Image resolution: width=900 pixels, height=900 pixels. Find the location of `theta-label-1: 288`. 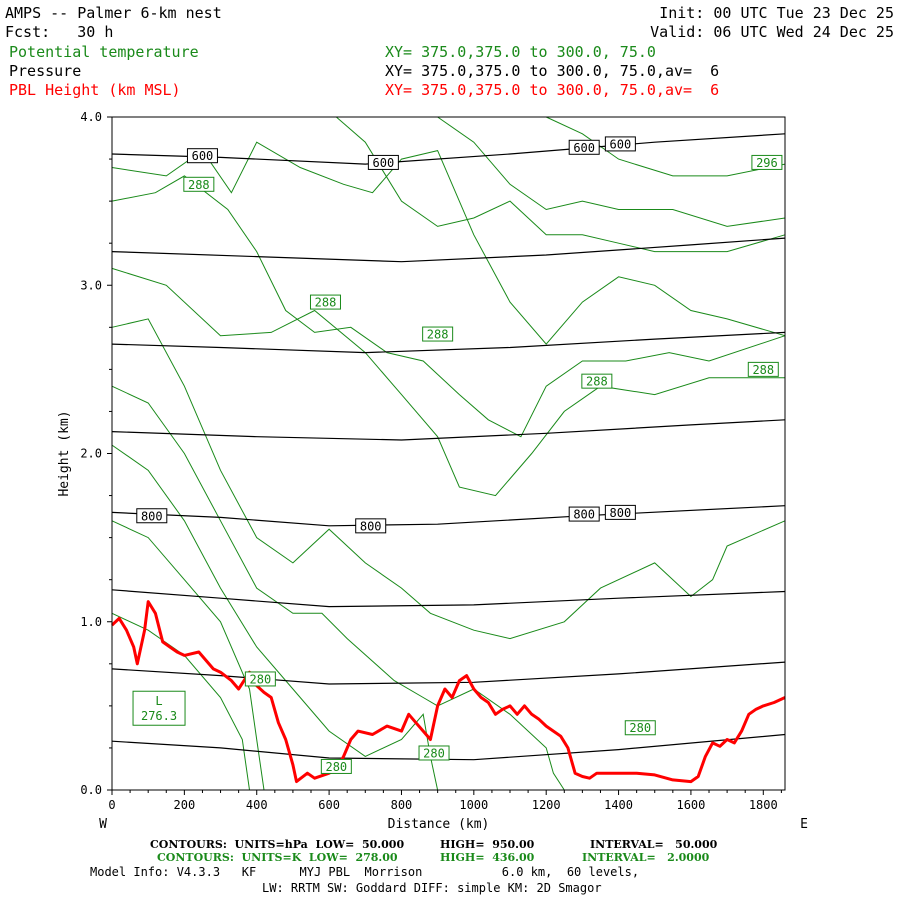

theta-label-1: 288 is located at coordinates (326, 303).